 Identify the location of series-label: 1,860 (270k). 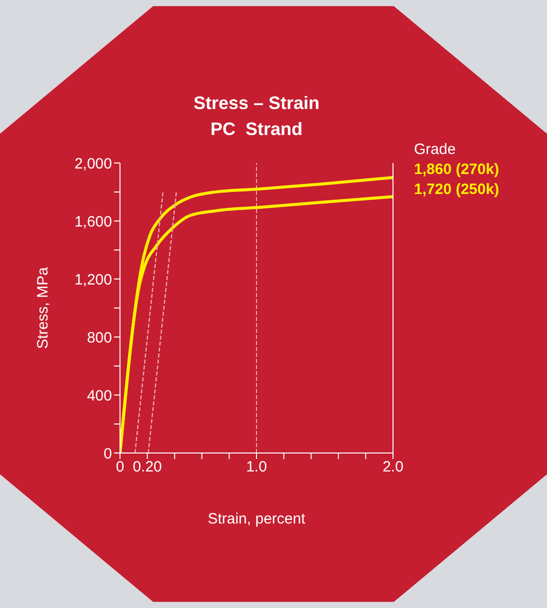
(457, 170).